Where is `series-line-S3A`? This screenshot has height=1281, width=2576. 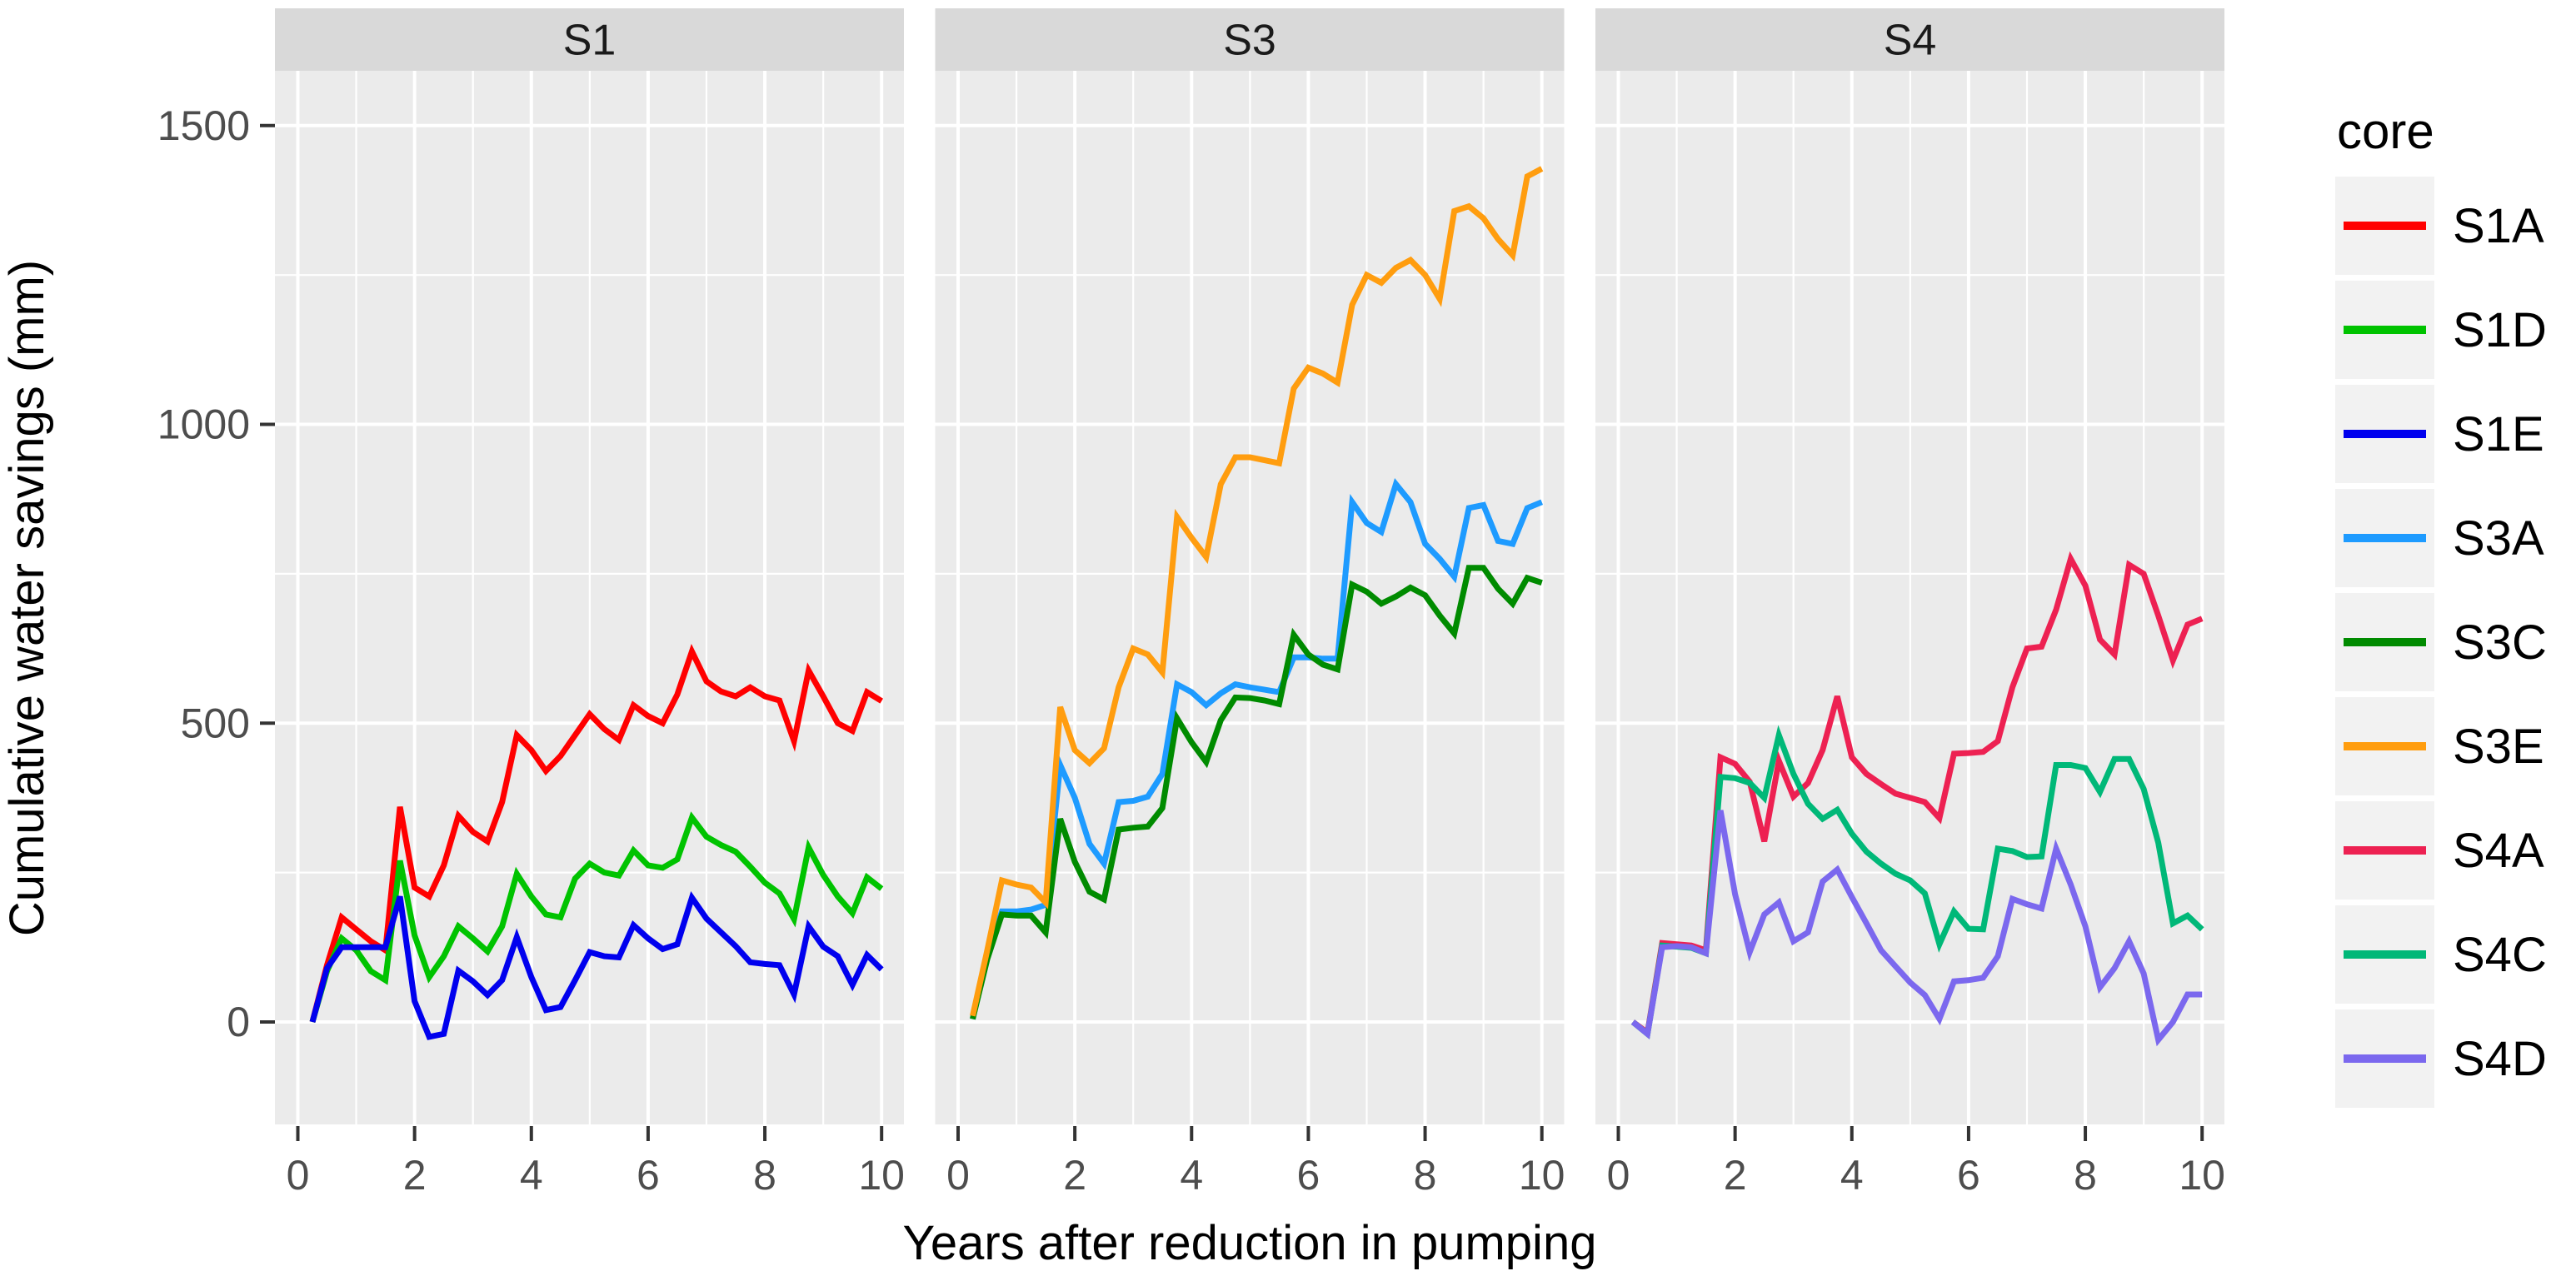
series-line-S3A is located at coordinates (1257, 748).